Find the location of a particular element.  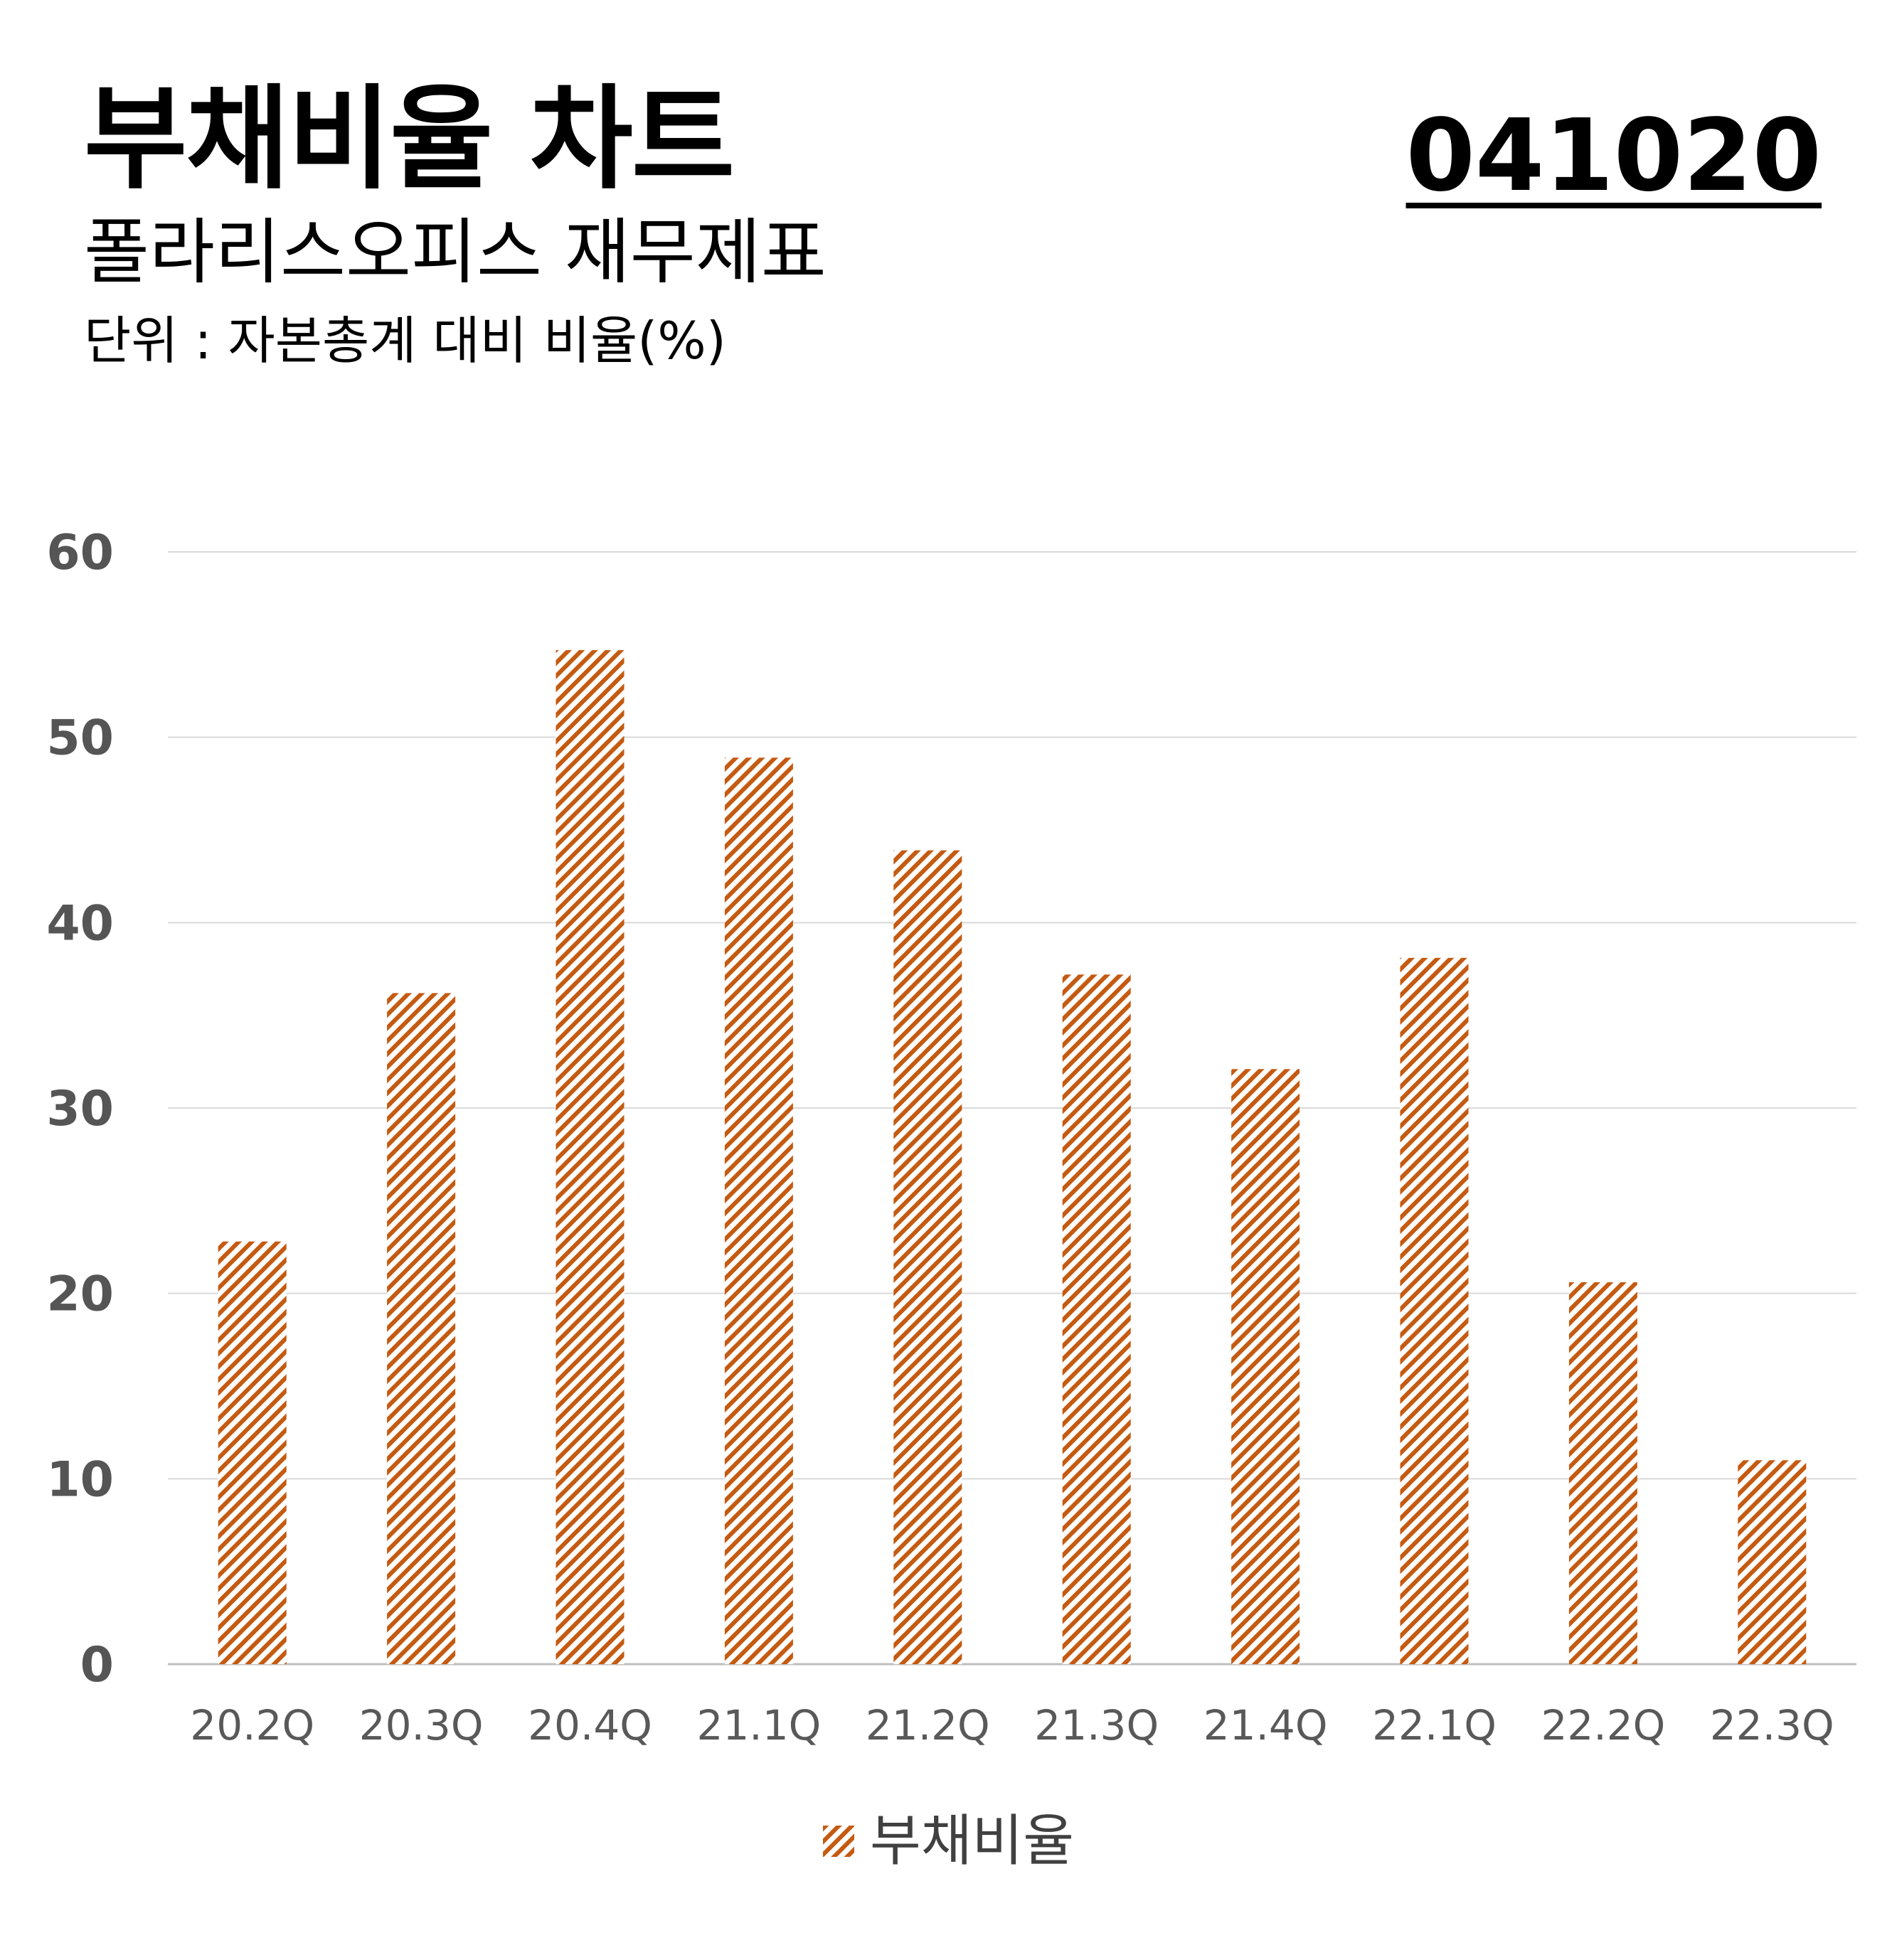

legend: 부채비율 is located at coordinates (948, 1841).